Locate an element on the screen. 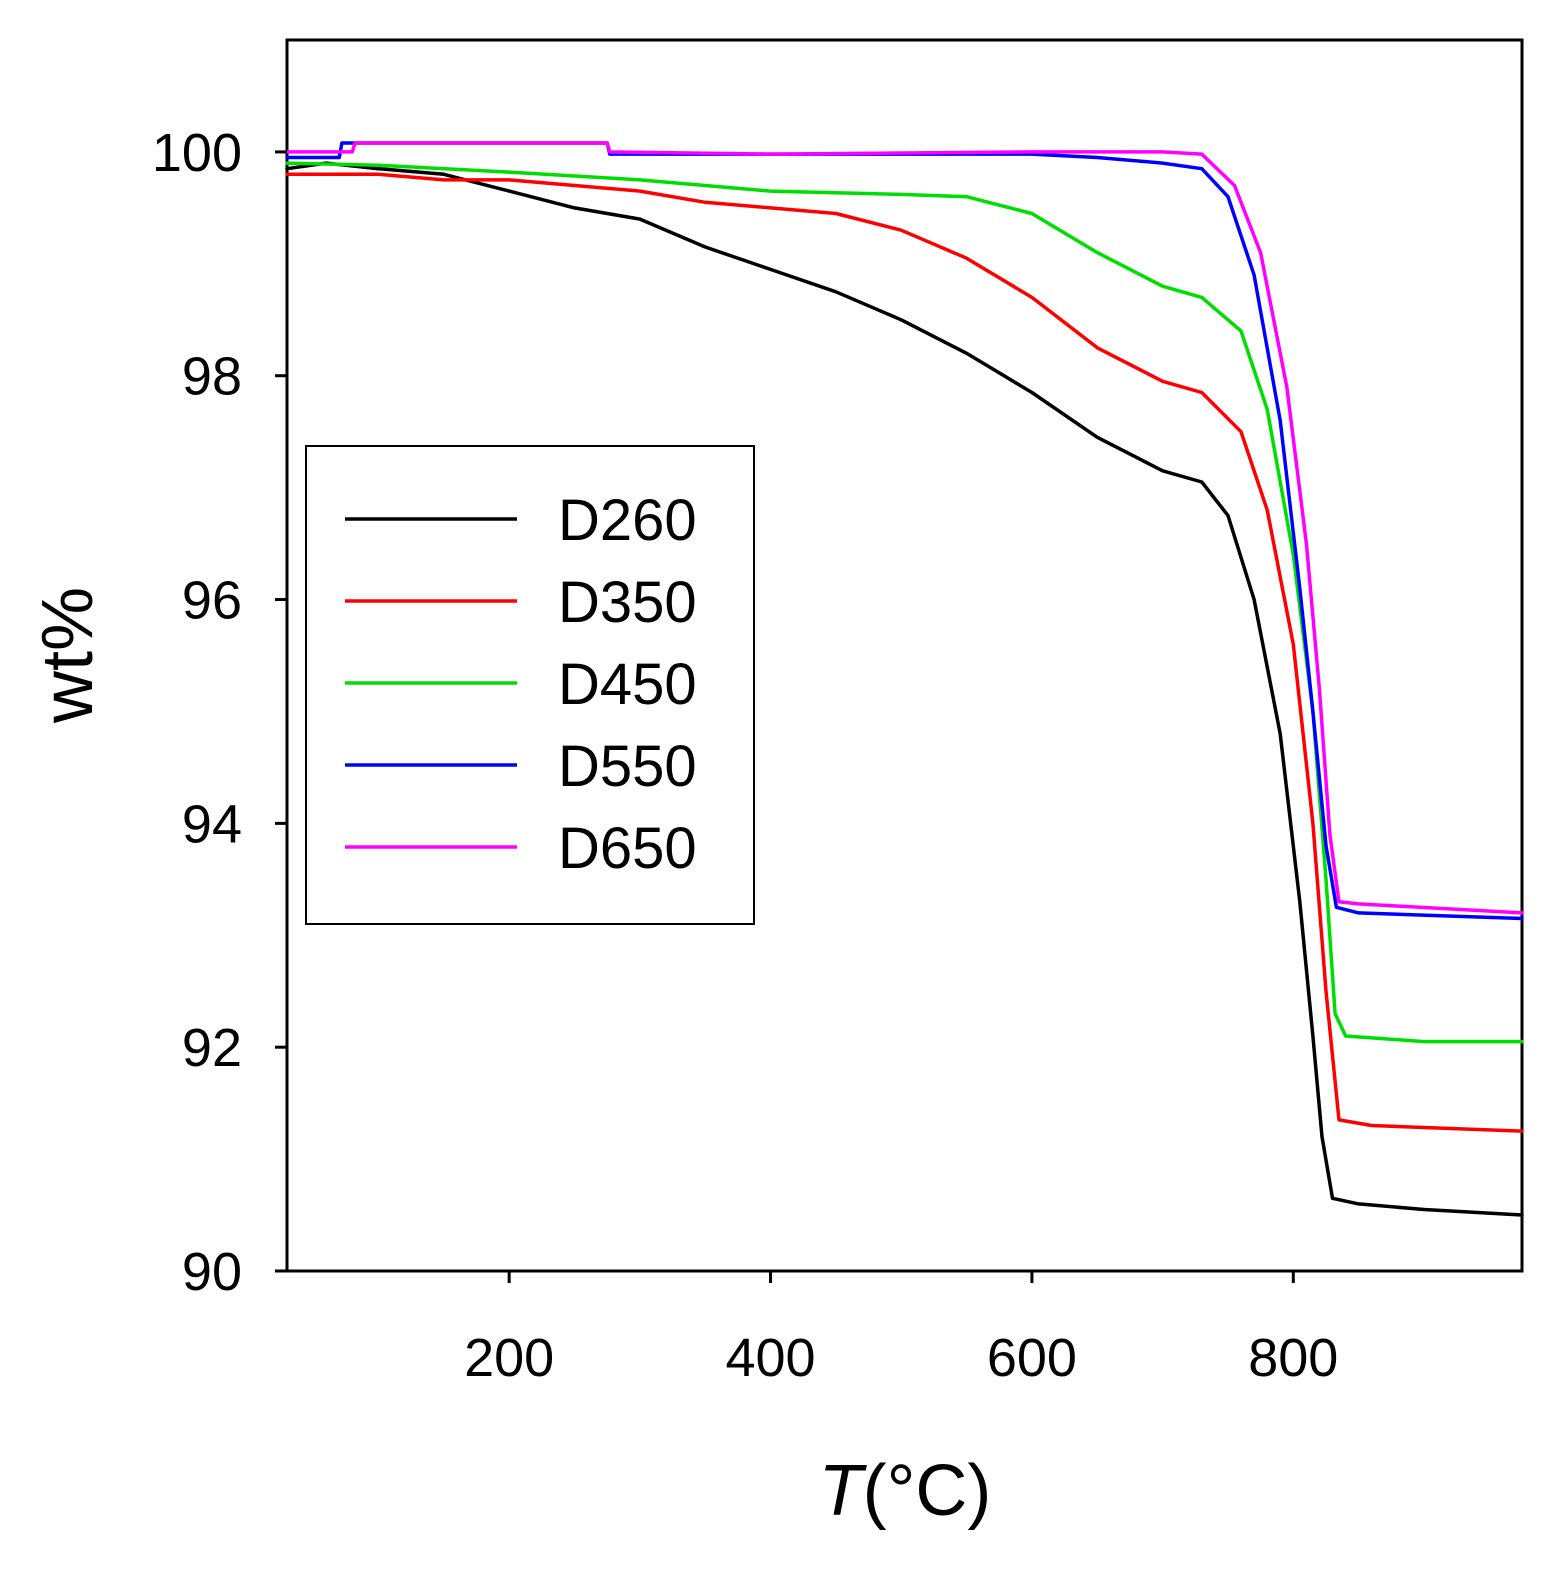  y-axis-title: wt% is located at coordinates (68, 655).